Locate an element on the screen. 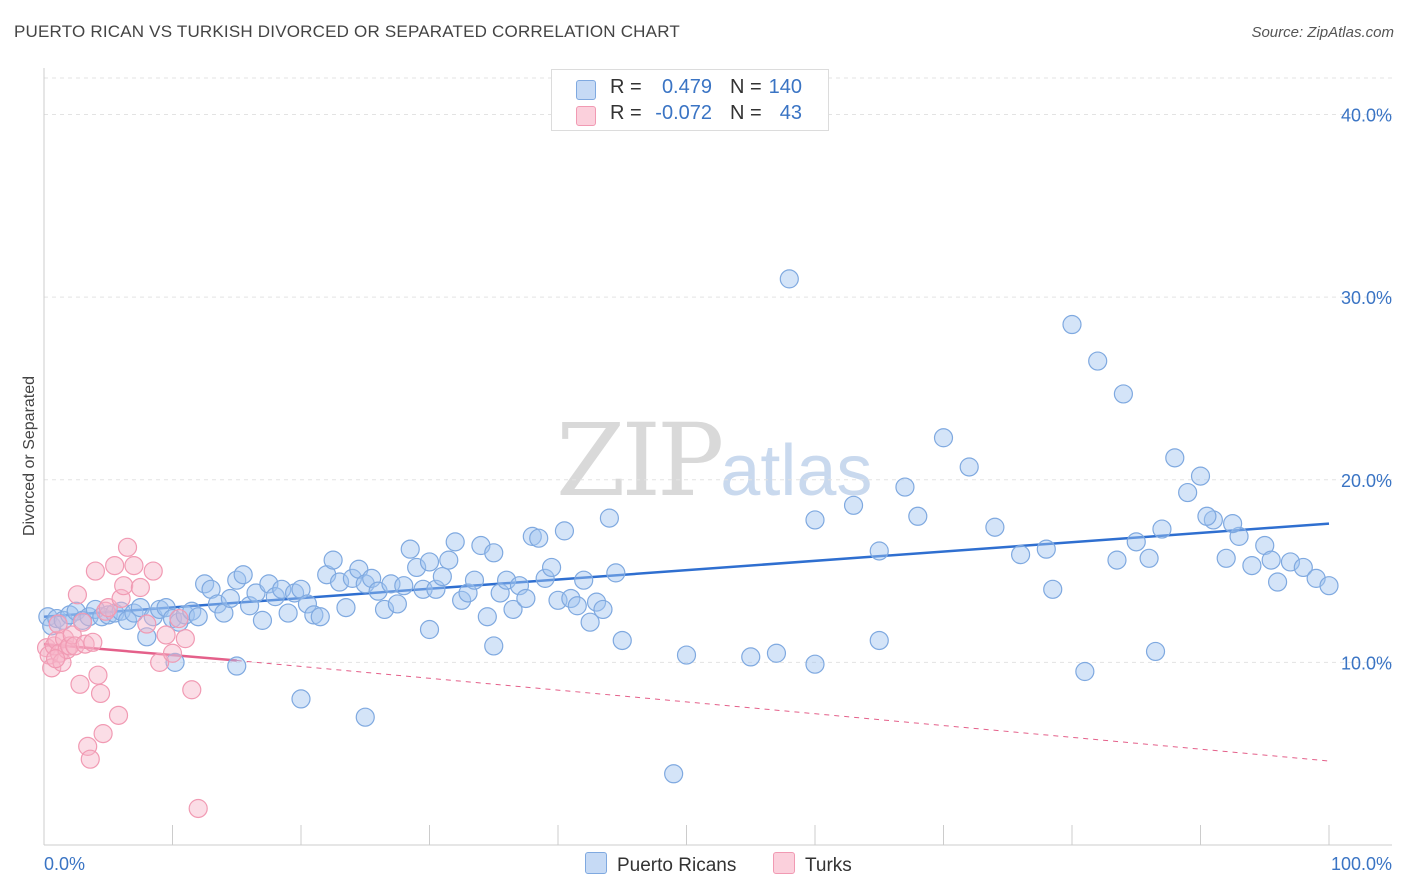  series-legend-puerto-ricans: Puerto Ricans is located at coordinates (660, 864).